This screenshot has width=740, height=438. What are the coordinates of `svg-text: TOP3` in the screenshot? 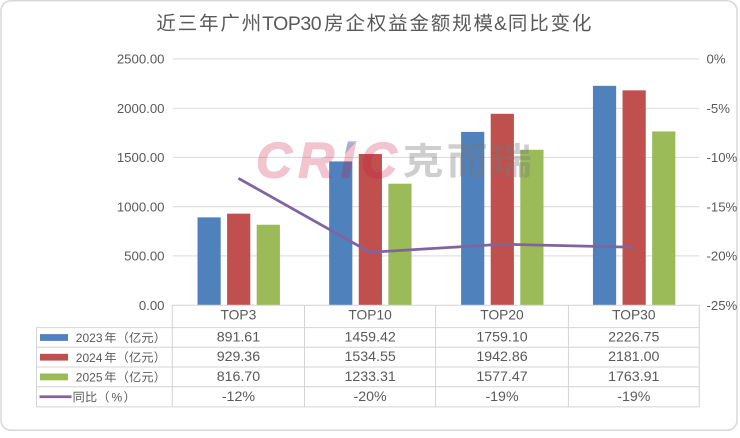 It's located at (239, 314).